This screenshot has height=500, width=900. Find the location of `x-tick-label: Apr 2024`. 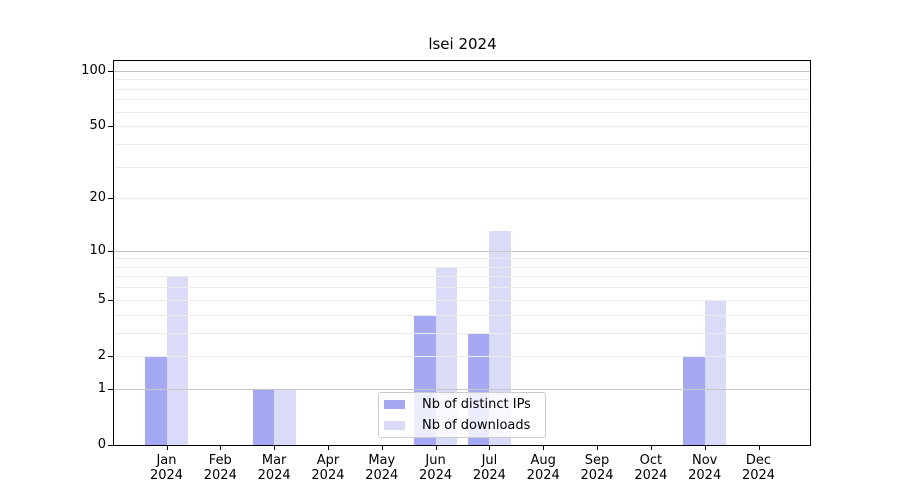

x-tick-label: Apr 2024 is located at coordinates (328, 468).